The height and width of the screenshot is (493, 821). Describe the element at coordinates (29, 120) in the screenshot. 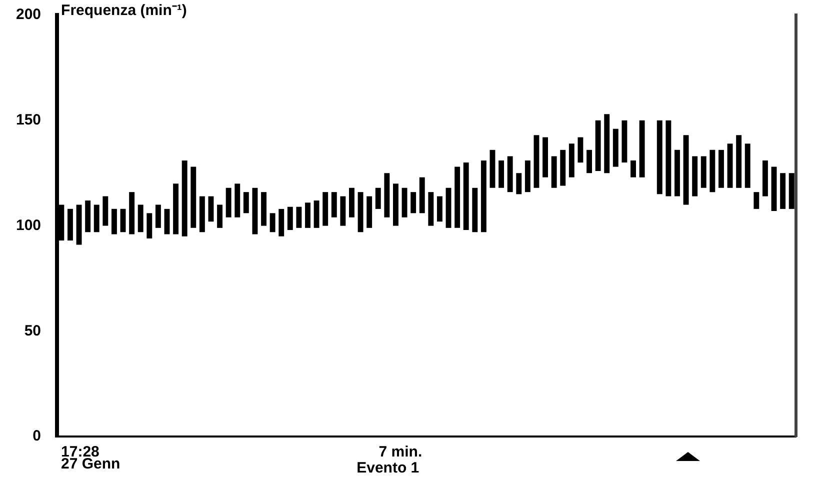

I see `y-tick-label: 150` at that location.